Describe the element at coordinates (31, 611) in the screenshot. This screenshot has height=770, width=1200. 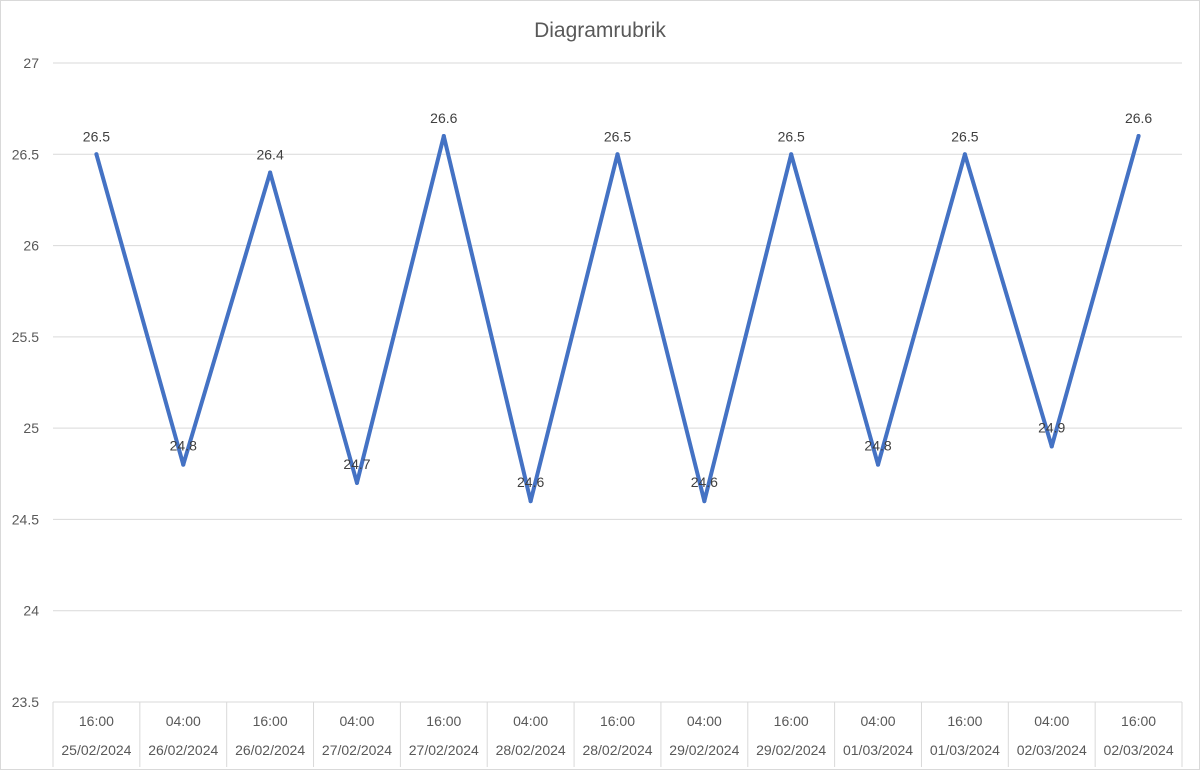
I see `y-tick-label: 24` at that location.